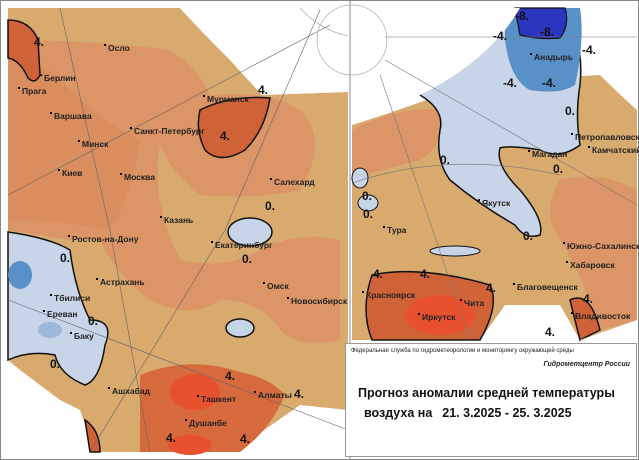  What do you see at coordinates (60, 314) in the screenshot?
I see `city-label: Ереван` at bounding box center [60, 314].